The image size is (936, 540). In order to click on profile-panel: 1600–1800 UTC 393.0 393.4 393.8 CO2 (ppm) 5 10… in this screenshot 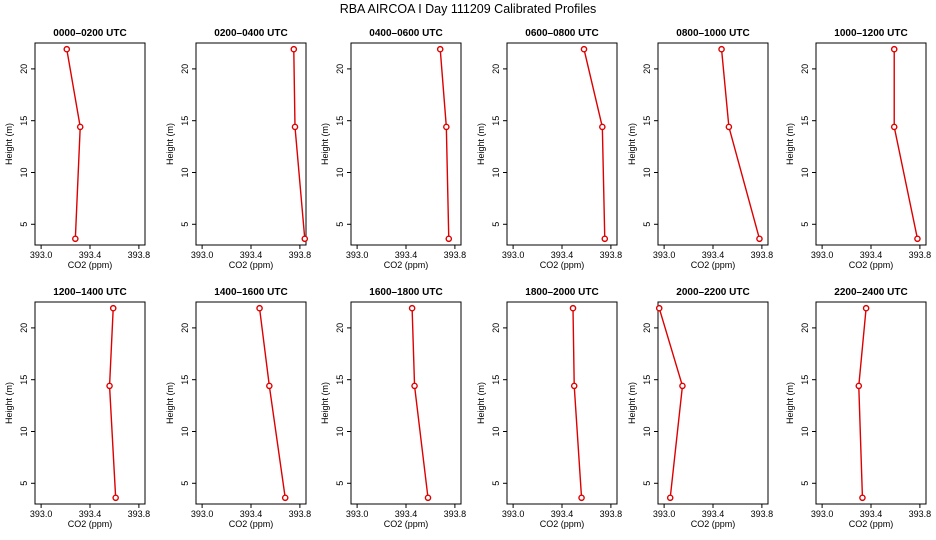, I will do `click(393, 408)`.